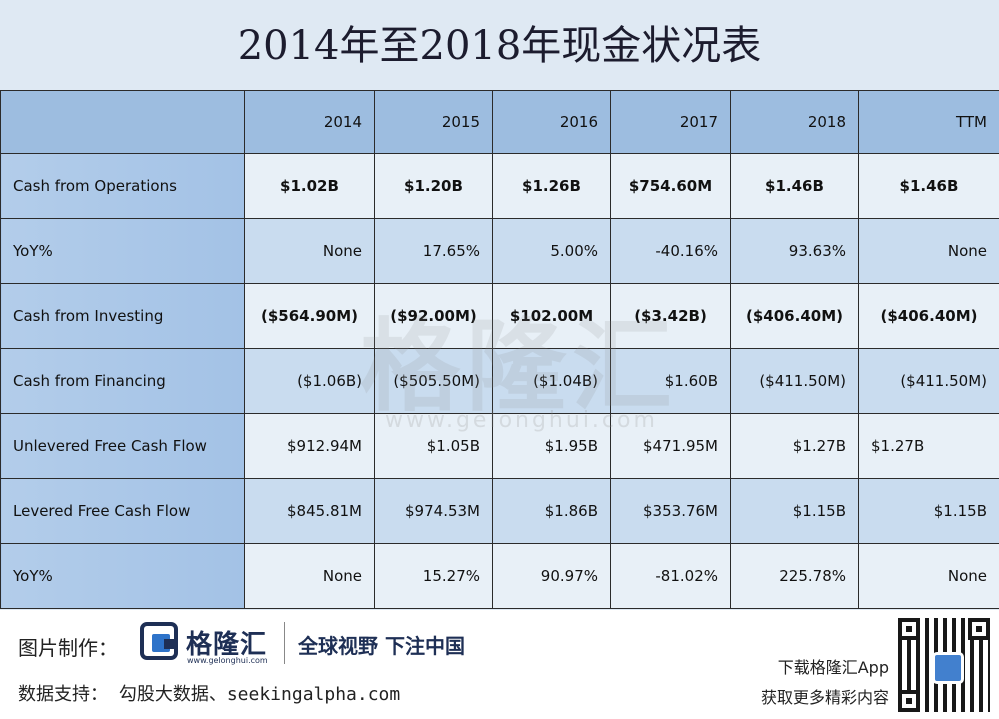  Describe the element at coordinates (122, 511) in the screenshot. I see `row-label: Levered Free Cash Flow` at that location.